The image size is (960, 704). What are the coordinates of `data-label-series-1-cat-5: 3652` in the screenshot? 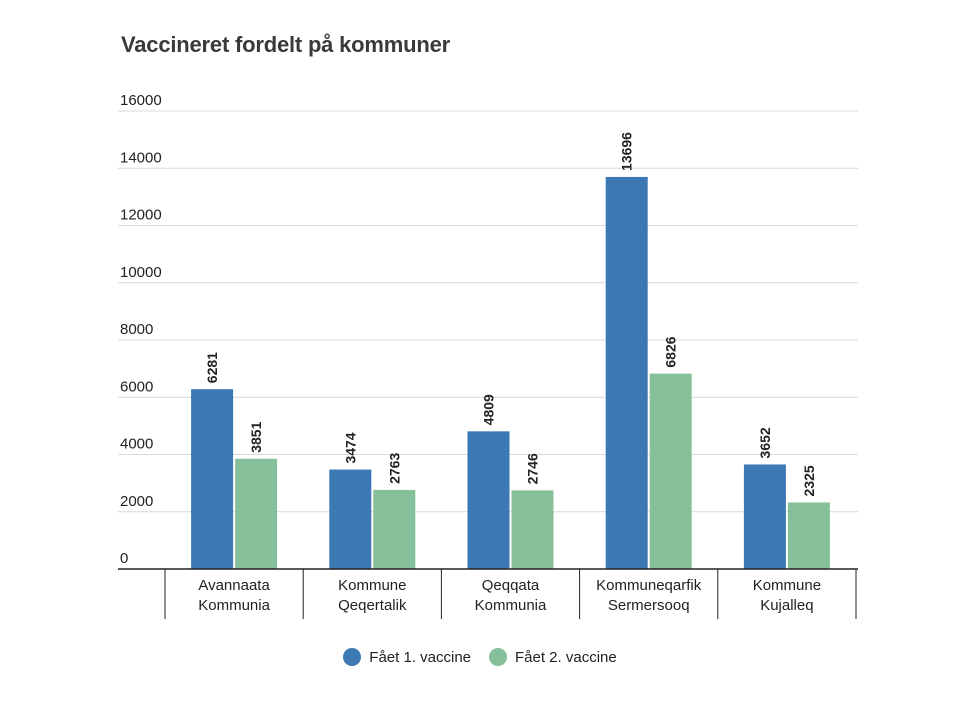 It's located at (765, 442).